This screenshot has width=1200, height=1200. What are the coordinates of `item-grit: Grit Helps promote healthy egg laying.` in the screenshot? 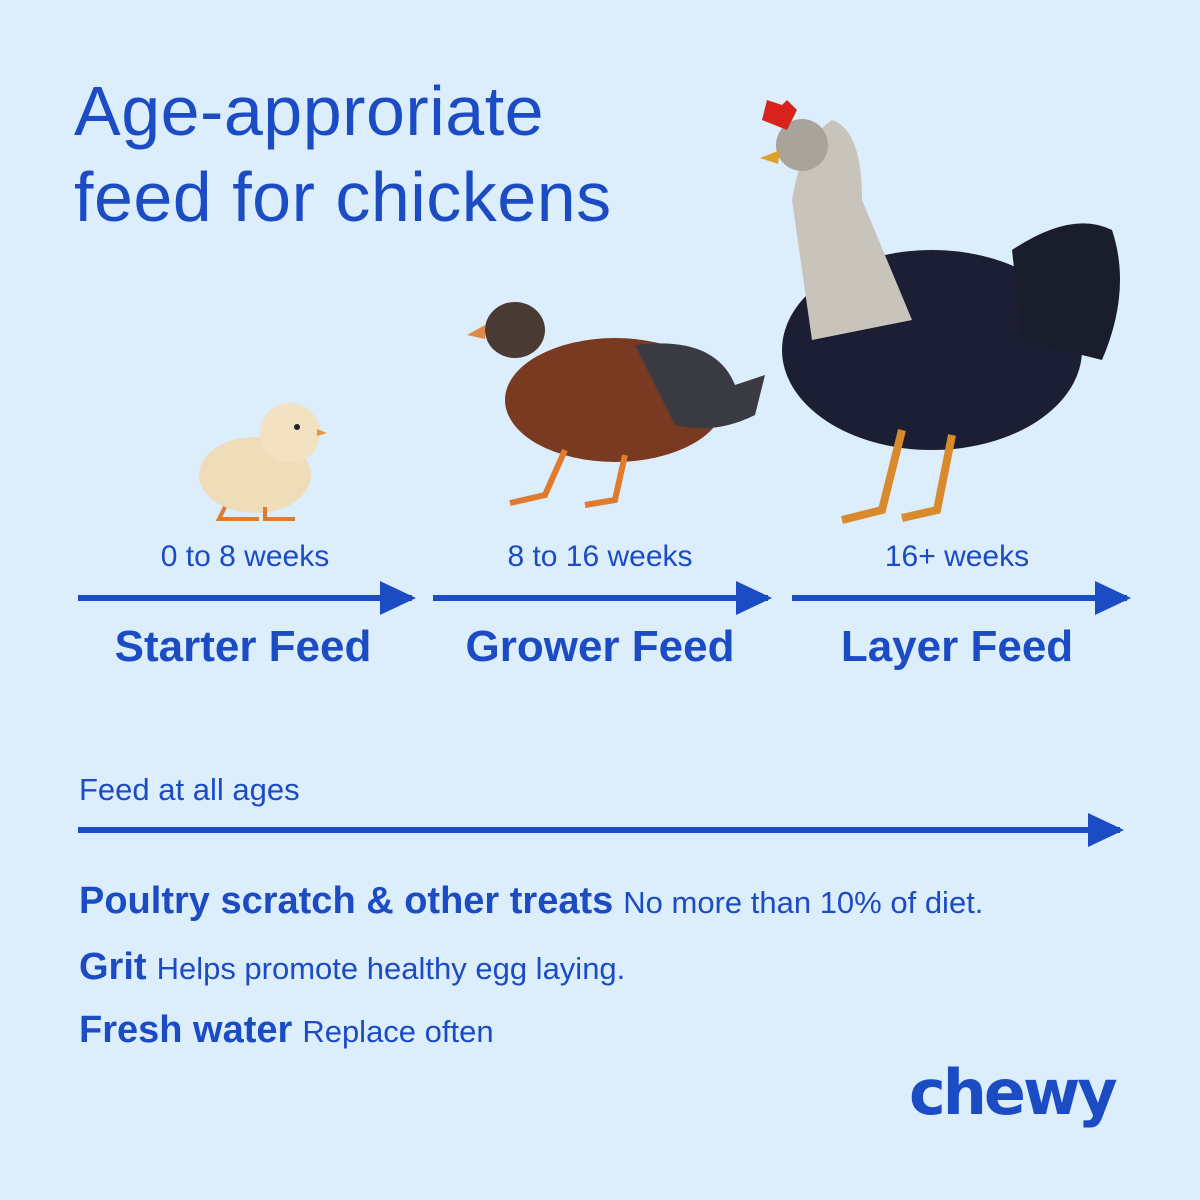 It's located at (352, 967).